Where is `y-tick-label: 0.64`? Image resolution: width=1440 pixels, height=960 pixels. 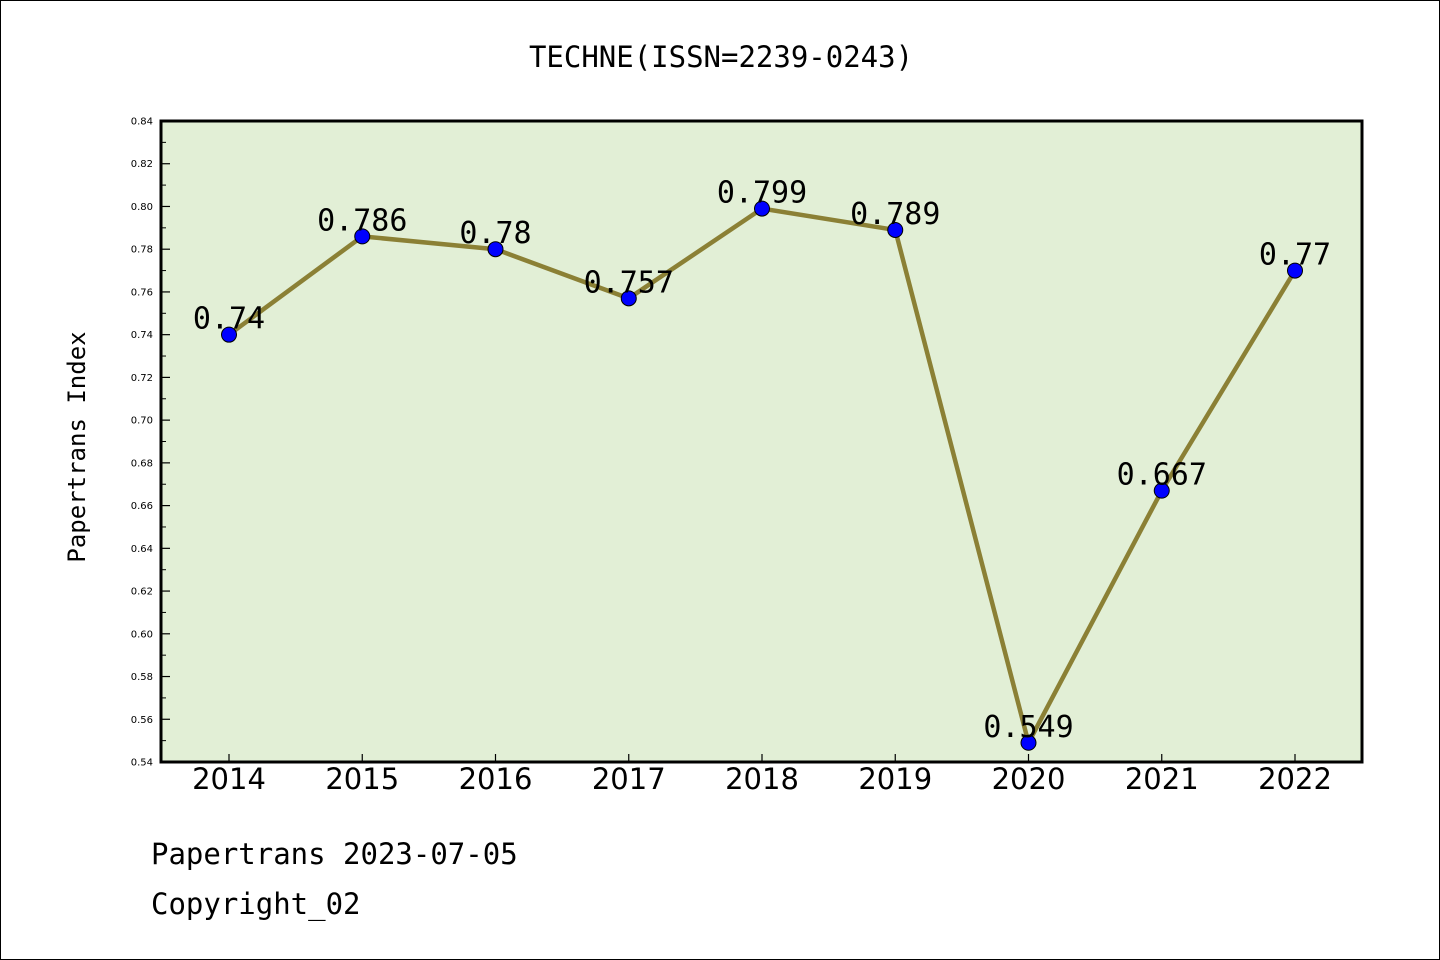
y-tick-label: 0.64 is located at coordinates (142, 549).